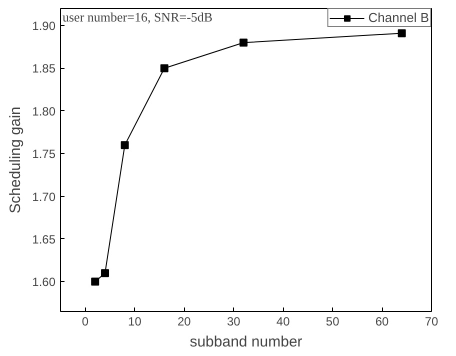  What do you see at coordinates (44, 197) in the screenshot?
I see `y-tick-label: 1.70` at bounding box center [44, 197].